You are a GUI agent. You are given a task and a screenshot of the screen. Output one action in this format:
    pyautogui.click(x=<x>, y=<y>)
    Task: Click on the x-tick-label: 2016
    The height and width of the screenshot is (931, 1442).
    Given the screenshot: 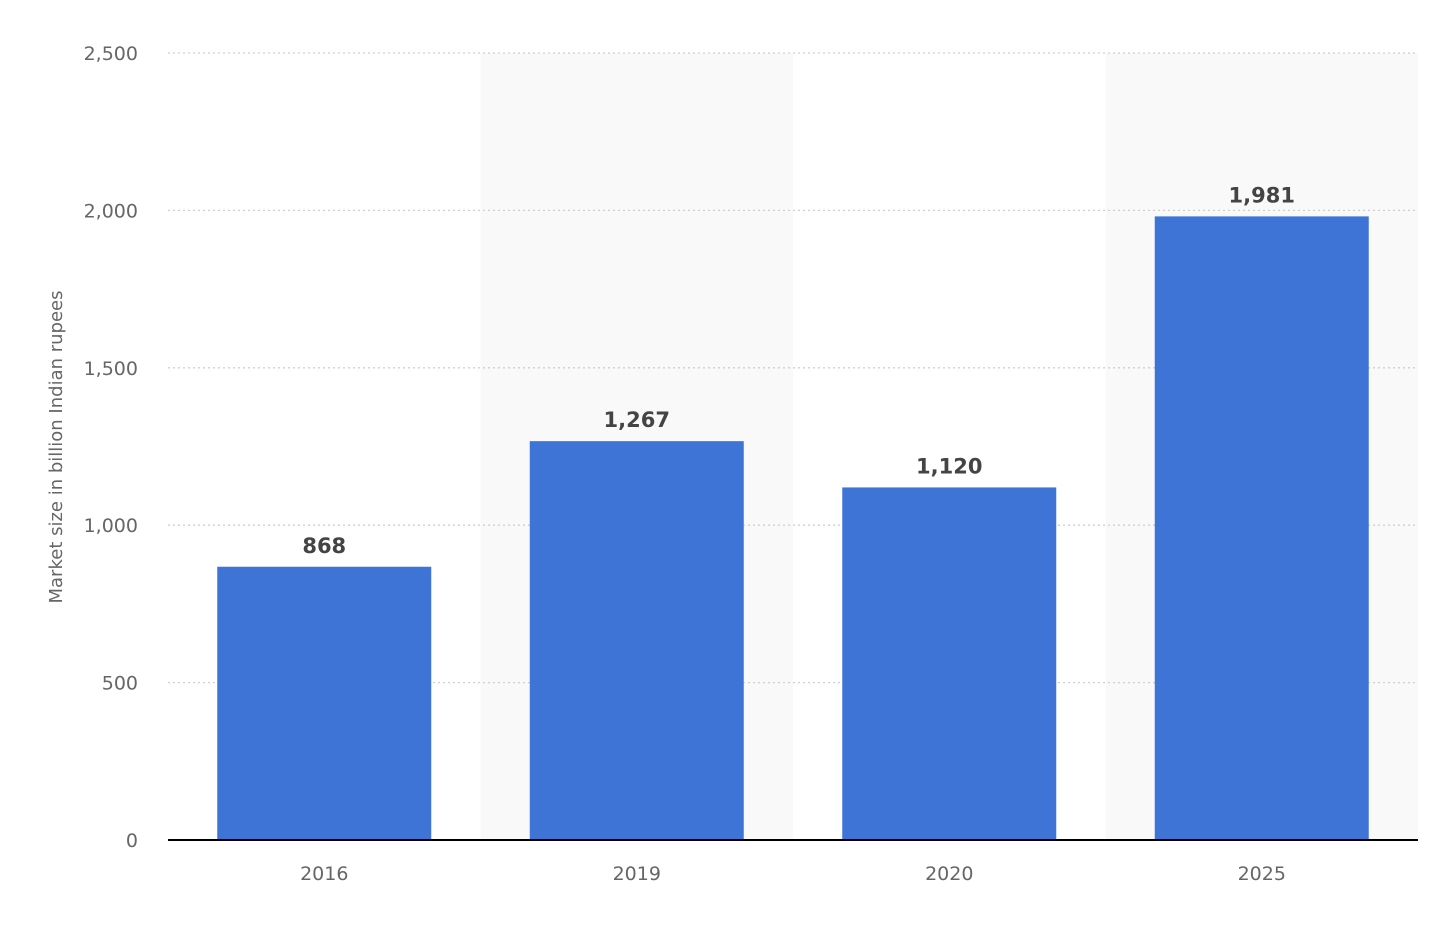 What is the action you would take?
    pyautogui.click(x=324, y=874)
    